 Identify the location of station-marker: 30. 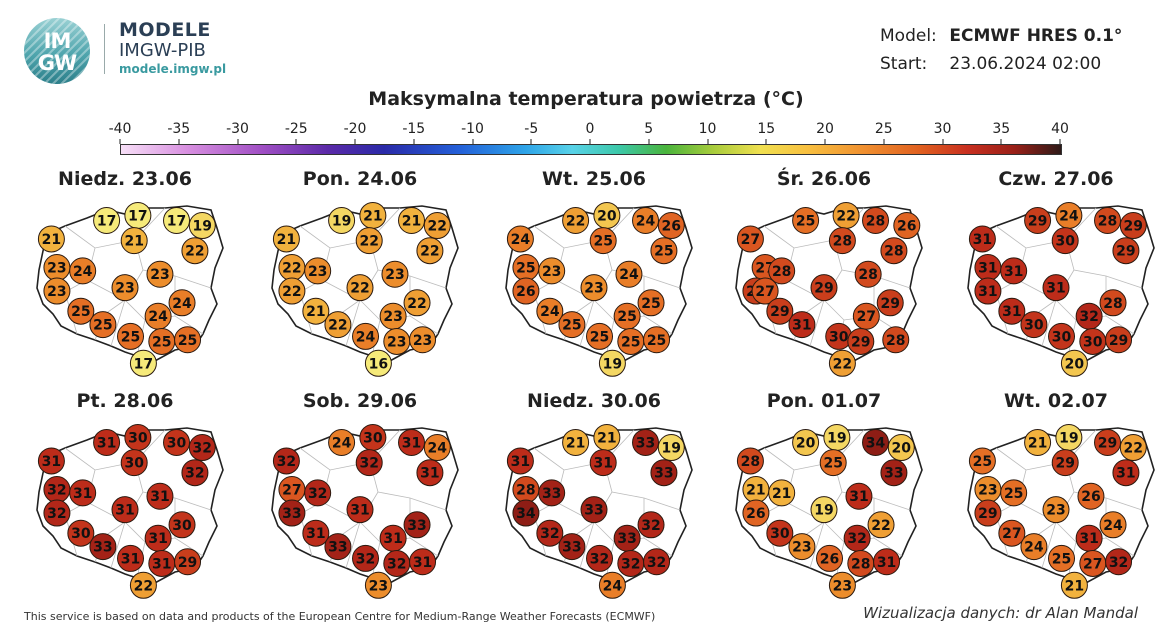
(177, 442).